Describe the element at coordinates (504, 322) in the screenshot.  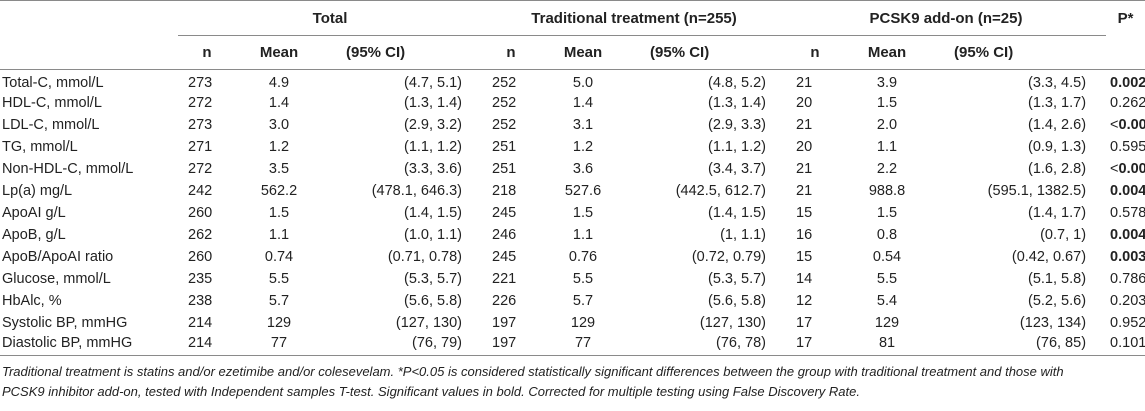
I see `trad-n-cell: 197` at that location.